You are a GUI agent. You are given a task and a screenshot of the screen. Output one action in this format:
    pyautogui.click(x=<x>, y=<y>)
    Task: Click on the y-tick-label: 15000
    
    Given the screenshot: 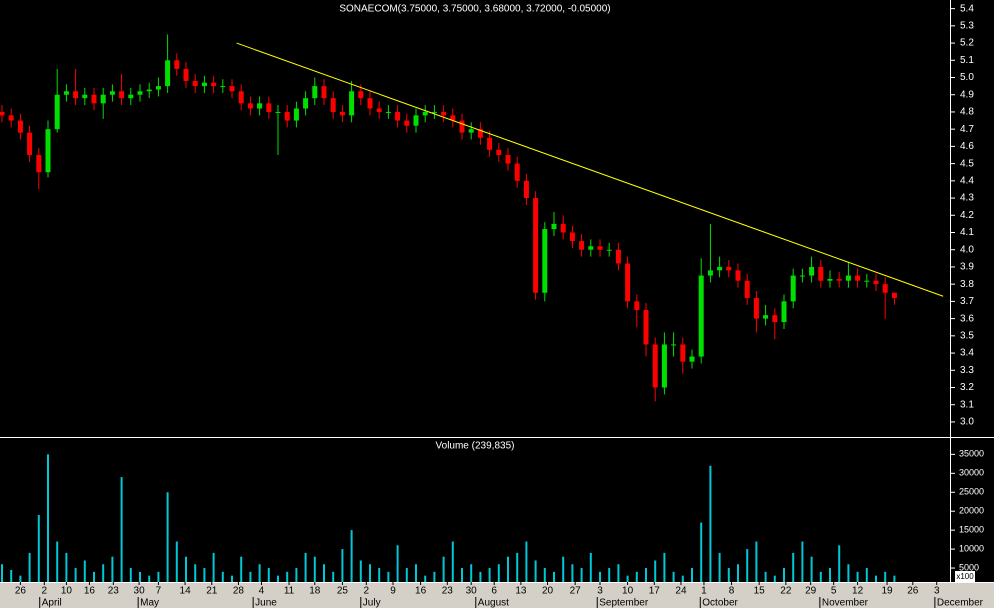 What is the action you would take?
    pyautogui.click(x=971, y=530)
    